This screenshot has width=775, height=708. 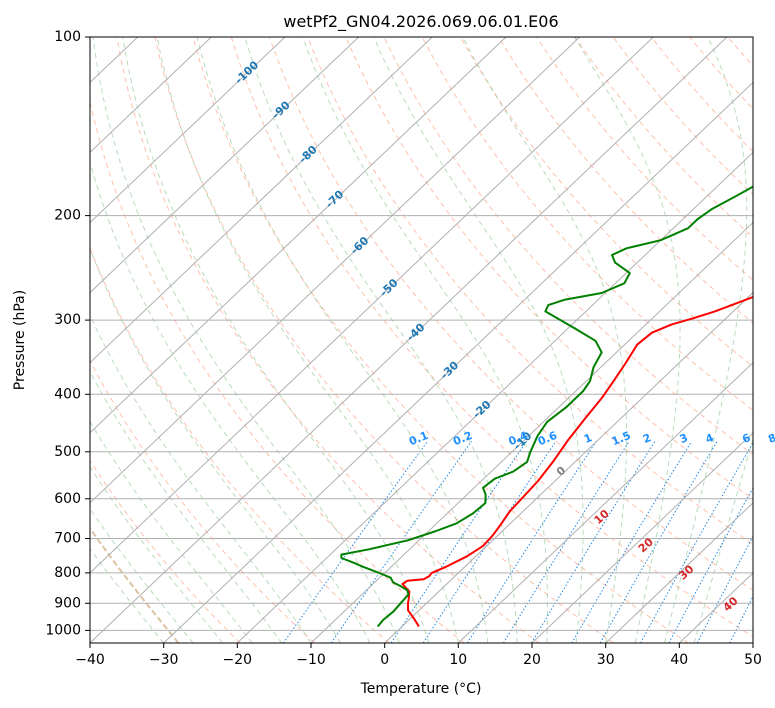 I want to click on chart-title: wetPf2_GN04.2026.069.06.01.E06, so click(x=420, y=22).